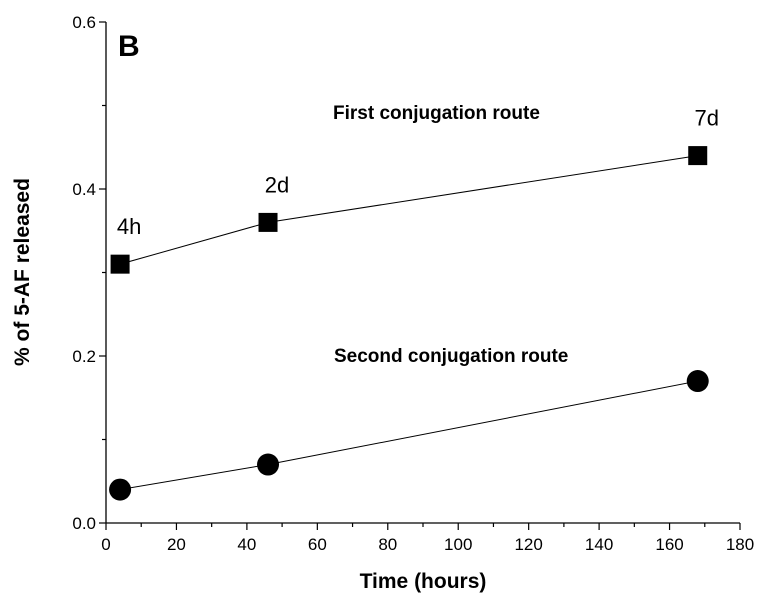 Image resolution: width=772 pixels, height=603 pixels. Describe the element at coordinates (246, 544) in the screenshot. I see `x-tick-label: 40` at that location.